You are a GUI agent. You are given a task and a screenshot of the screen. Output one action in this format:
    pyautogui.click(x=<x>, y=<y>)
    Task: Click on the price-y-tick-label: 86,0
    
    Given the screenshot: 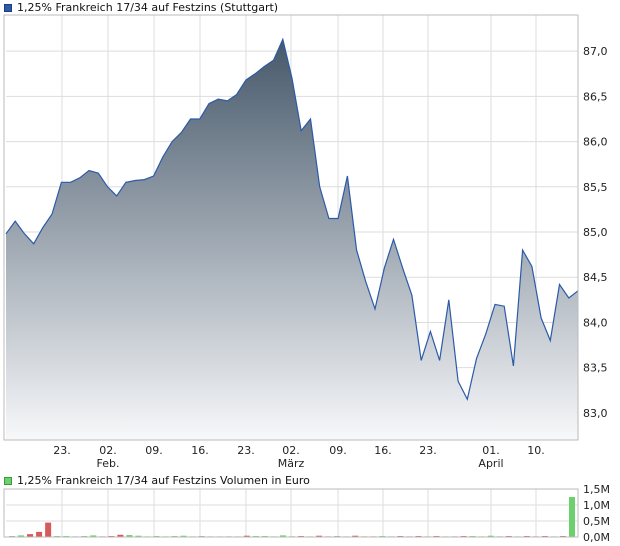 What is the action you would take?
    pyautogui.click(x=595, y=142)
    